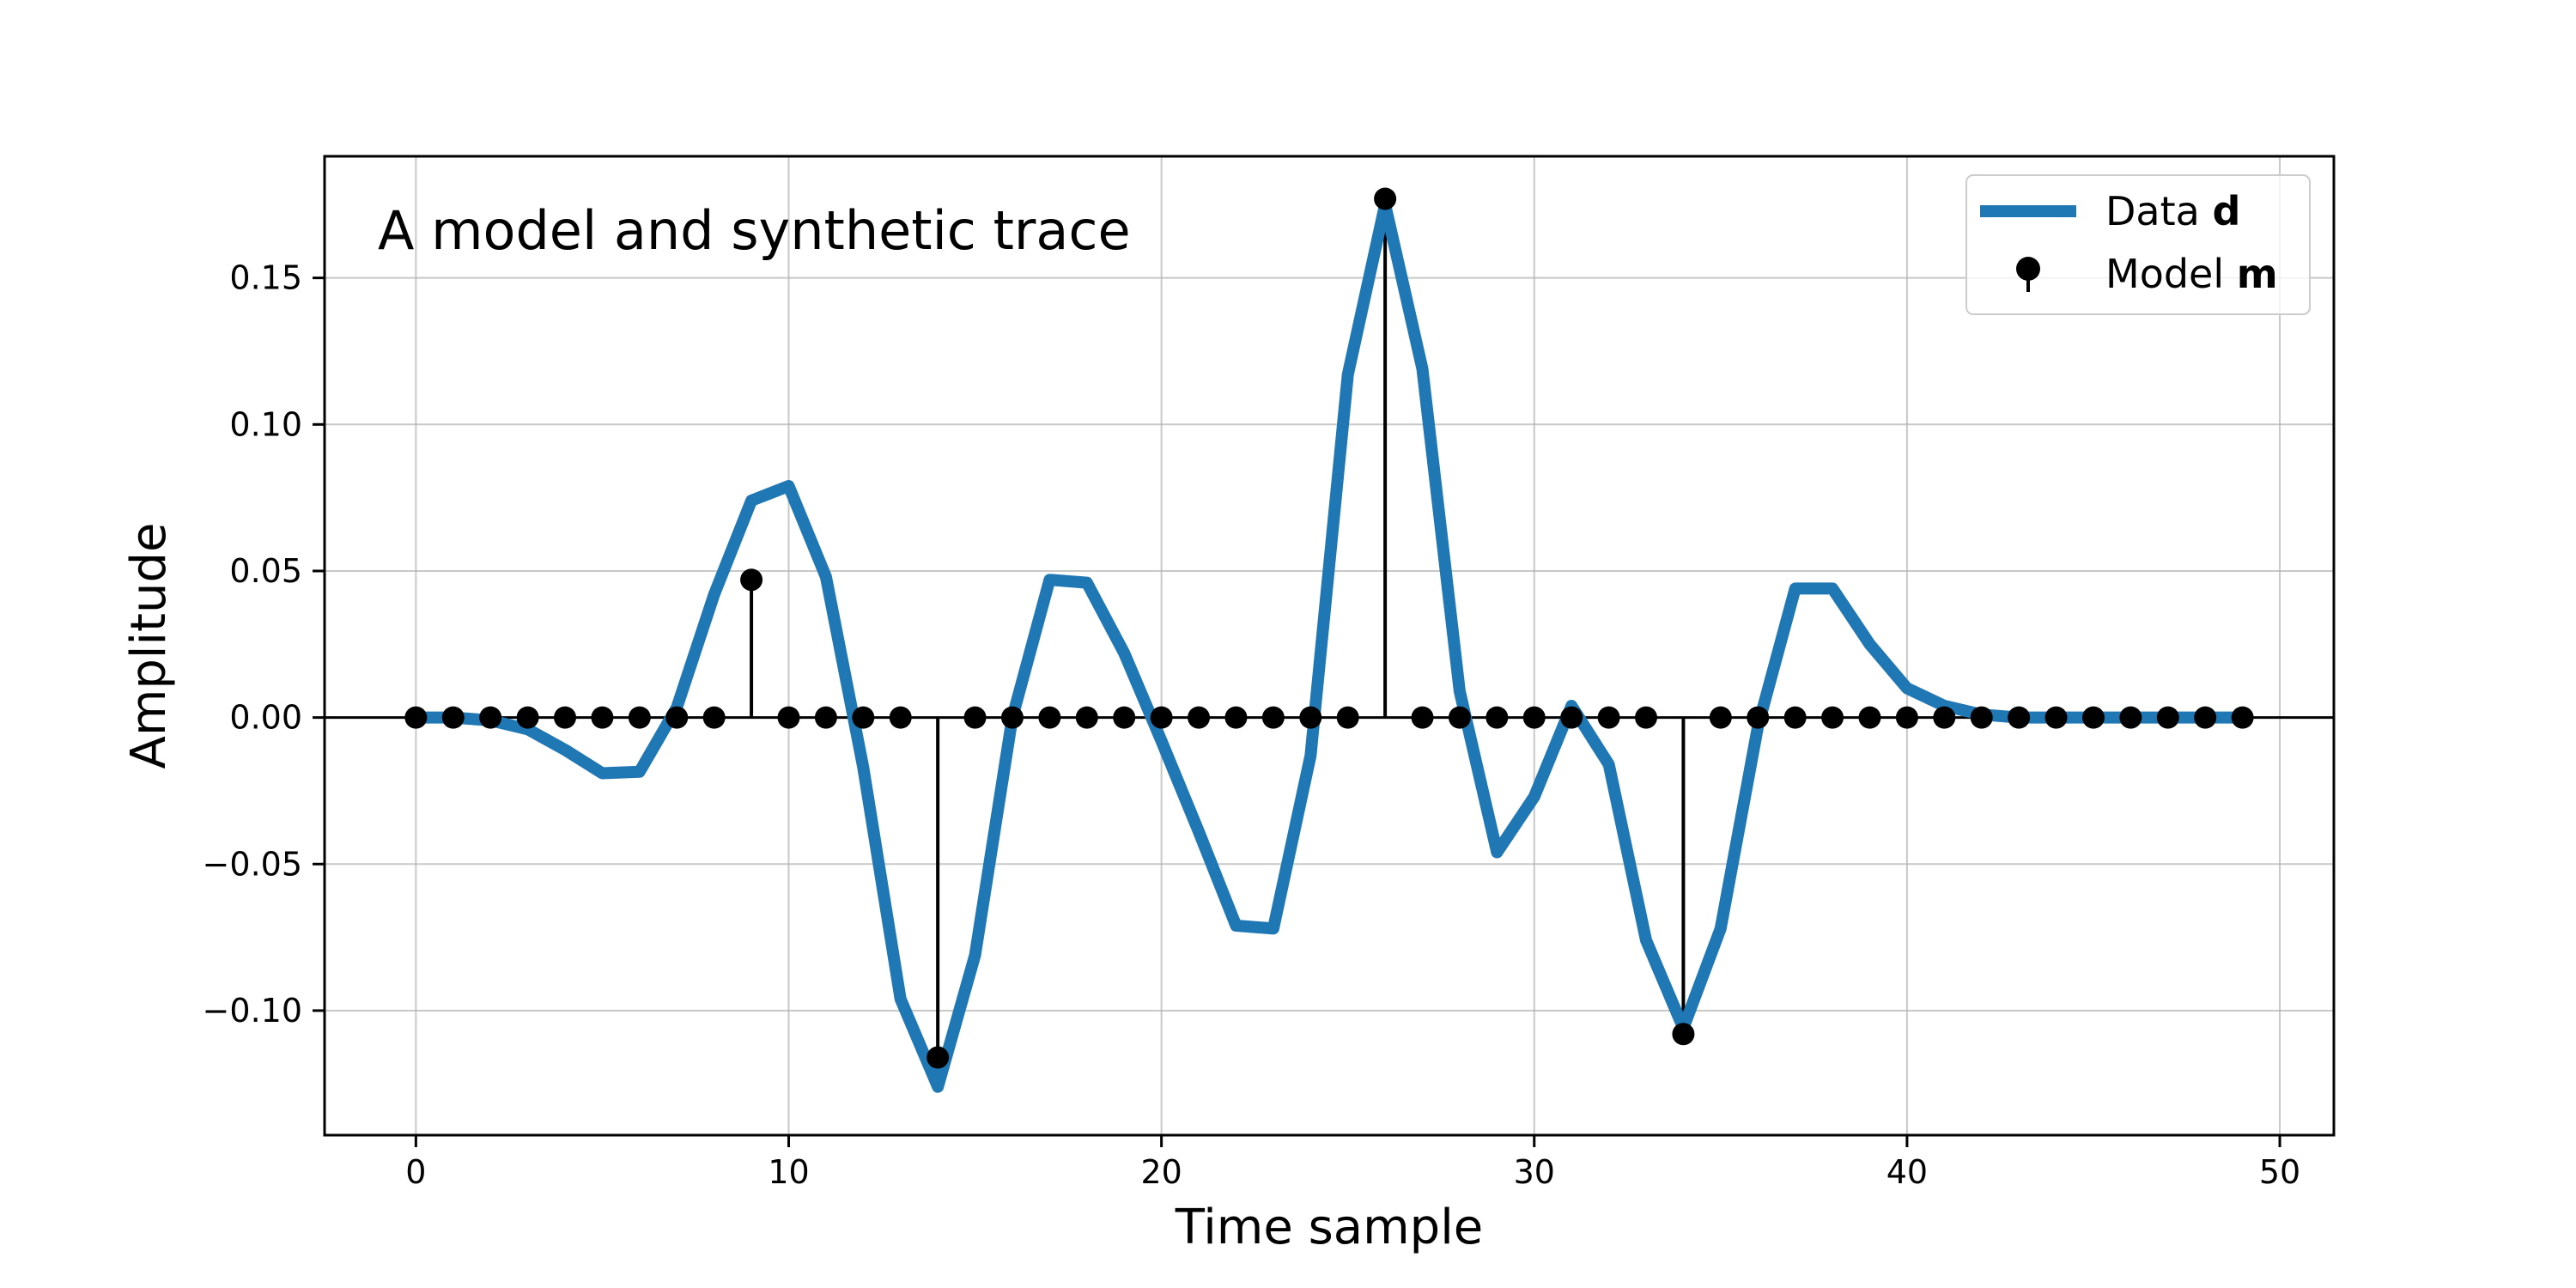 The image size is (2576, 1288). I want to click on legend-label-model-text: Model, so click(2171, 274).